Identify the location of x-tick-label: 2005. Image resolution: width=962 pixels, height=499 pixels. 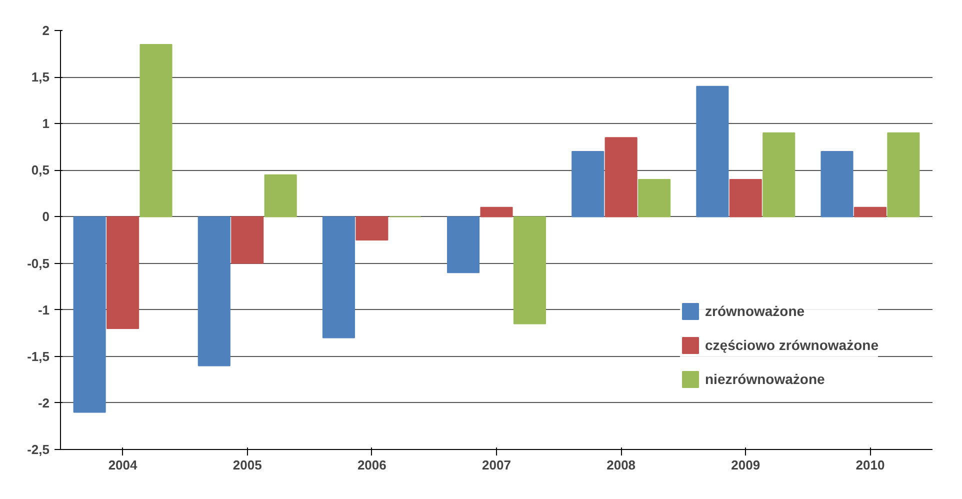
(247, 465).